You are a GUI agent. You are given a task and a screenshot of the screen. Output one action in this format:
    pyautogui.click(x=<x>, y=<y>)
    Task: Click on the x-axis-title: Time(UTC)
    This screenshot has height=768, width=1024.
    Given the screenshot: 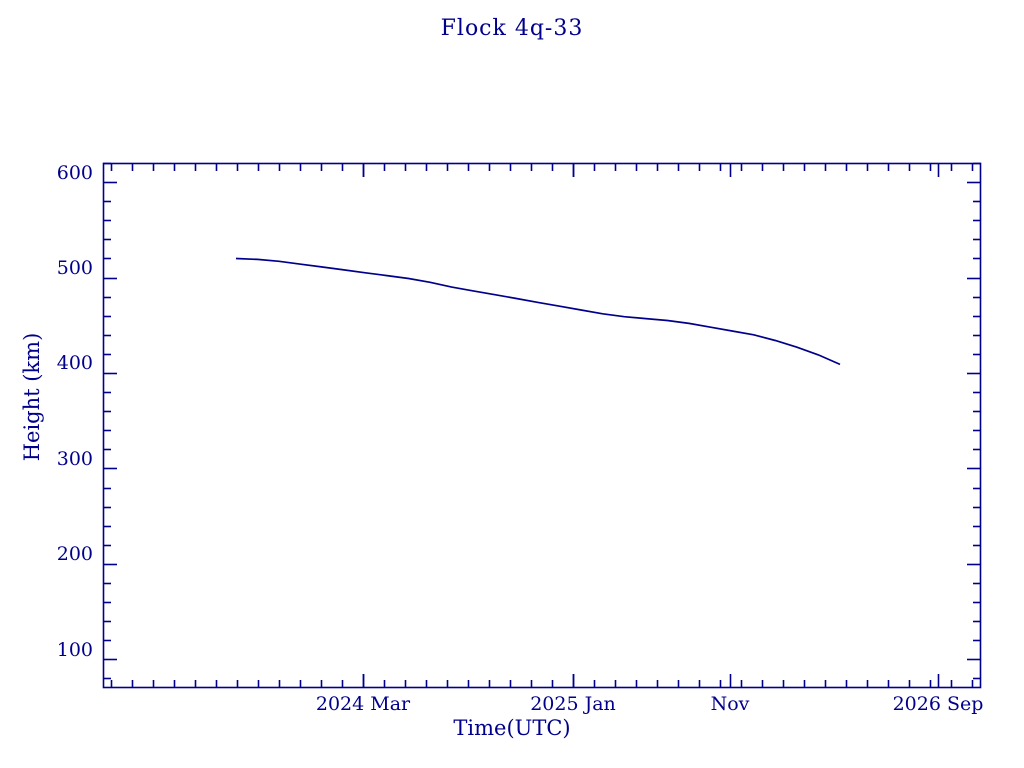 What is the action you would take?
    pyautogui.click(x=512, y=728)
    